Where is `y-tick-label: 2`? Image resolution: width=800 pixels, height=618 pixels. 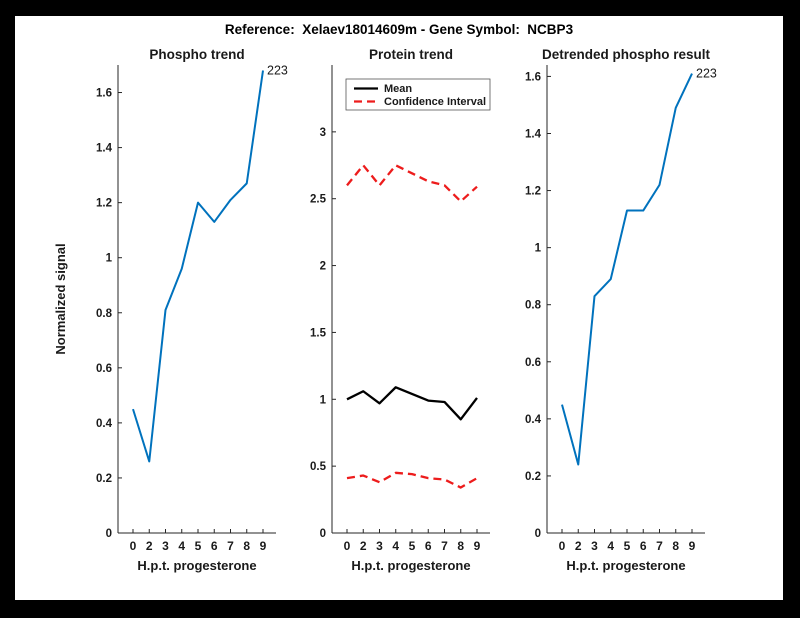 y-tick-label: 2 is located at coordinates (323, 267).